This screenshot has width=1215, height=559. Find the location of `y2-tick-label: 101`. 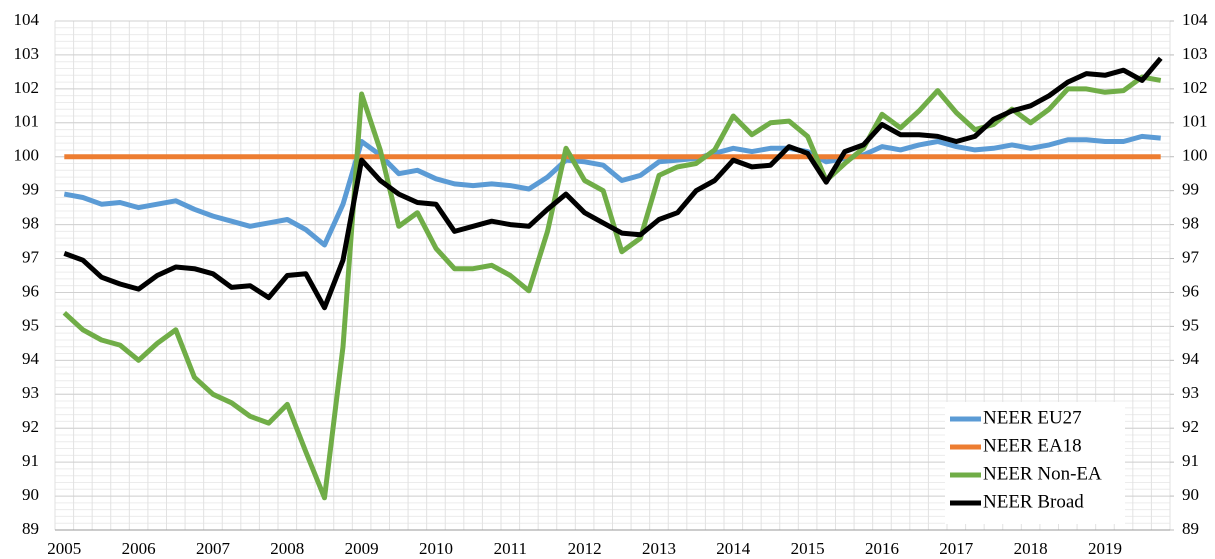

y2-tick-label: 101 is located at coordinates (1195, 121).